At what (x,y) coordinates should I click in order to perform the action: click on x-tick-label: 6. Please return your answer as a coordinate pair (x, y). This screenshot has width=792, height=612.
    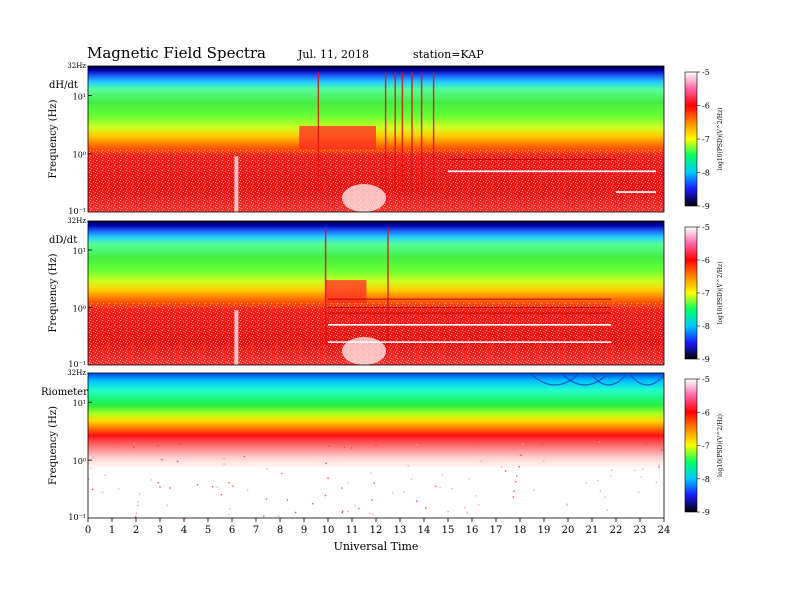
    Looking at the image, I should click on (232, 530).